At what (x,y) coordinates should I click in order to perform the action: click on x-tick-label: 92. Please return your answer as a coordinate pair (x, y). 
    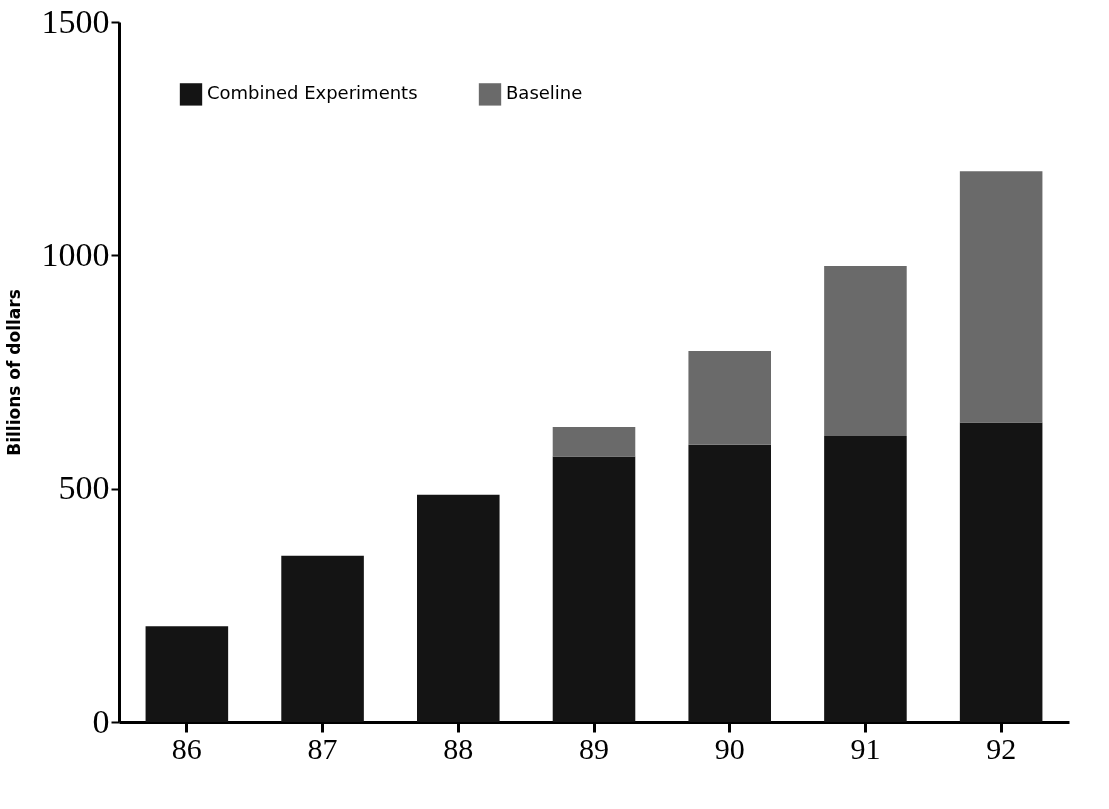
    Looking at the image, I should click on (1001, 748).